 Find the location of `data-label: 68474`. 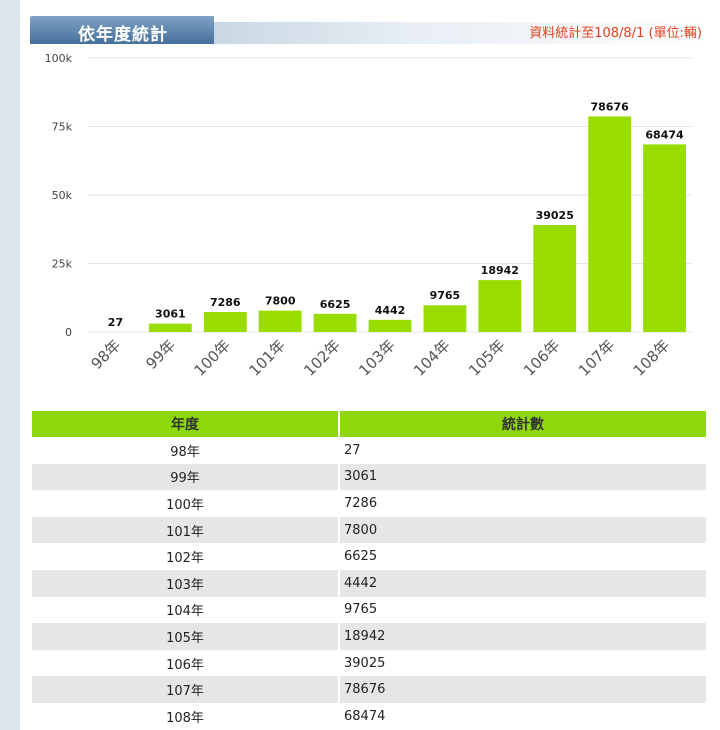

data-label: 68474 is located at coordinates (664, 134).